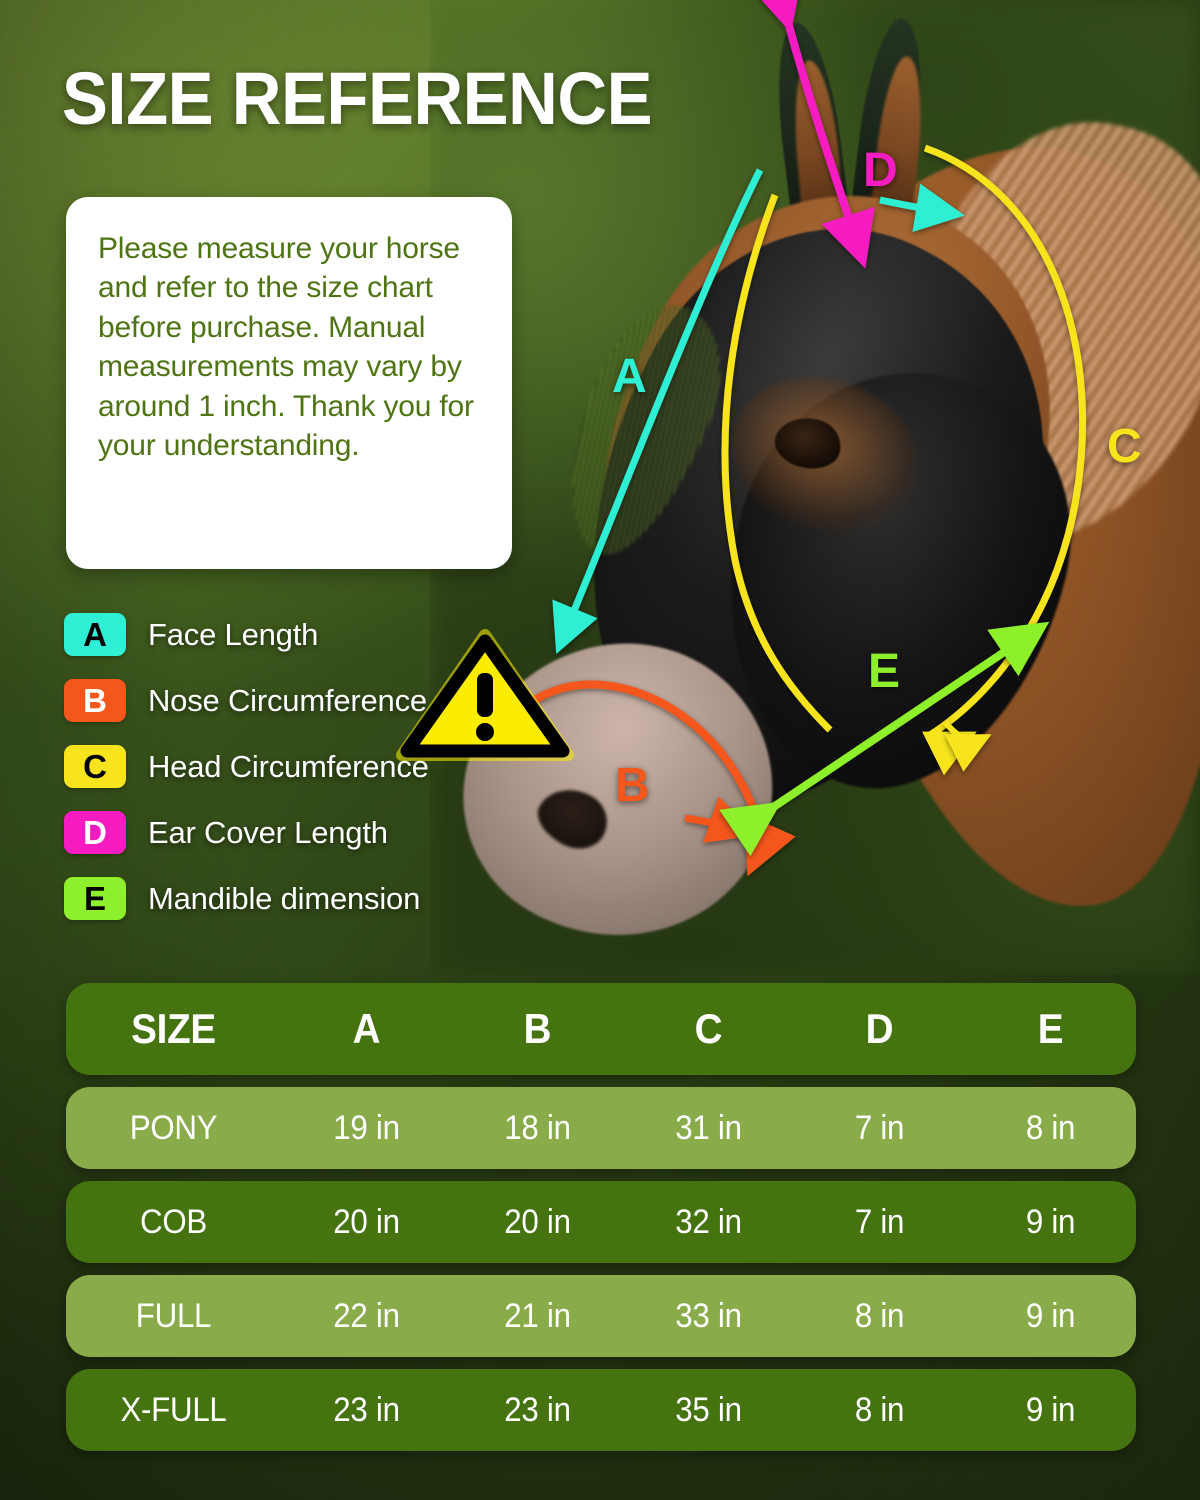  What do you see at coordinates (879, 1221) in the screenshot?
I see `row-cob-d: 7 in` at bounding box center [879, 1221].